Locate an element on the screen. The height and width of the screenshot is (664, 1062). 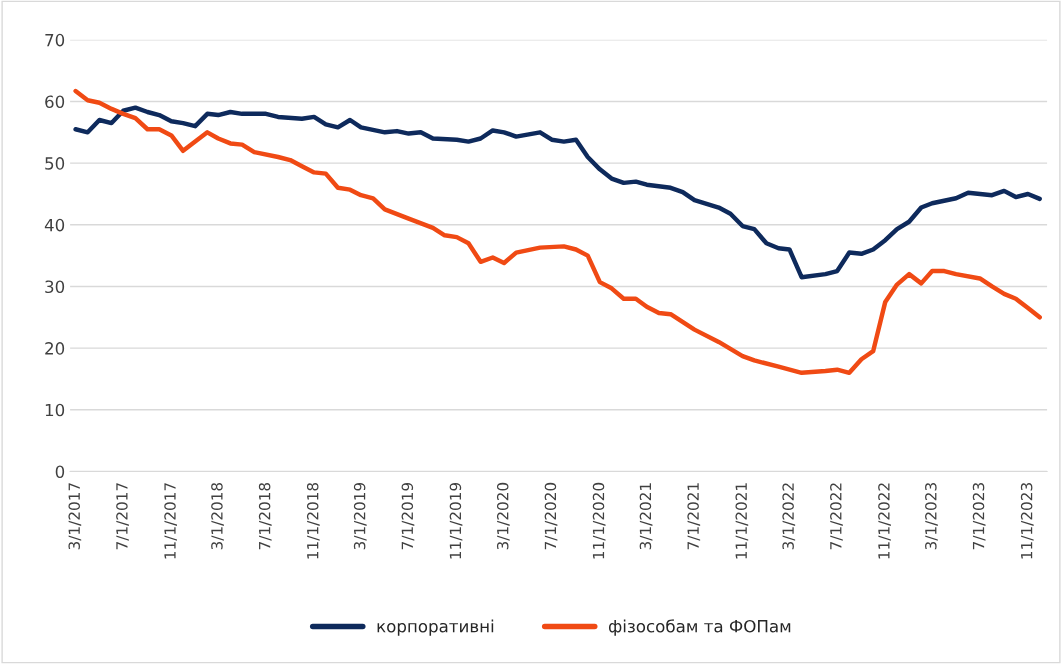
legend-label: фізособам та ФОПам is located at coordinates (699, 627).